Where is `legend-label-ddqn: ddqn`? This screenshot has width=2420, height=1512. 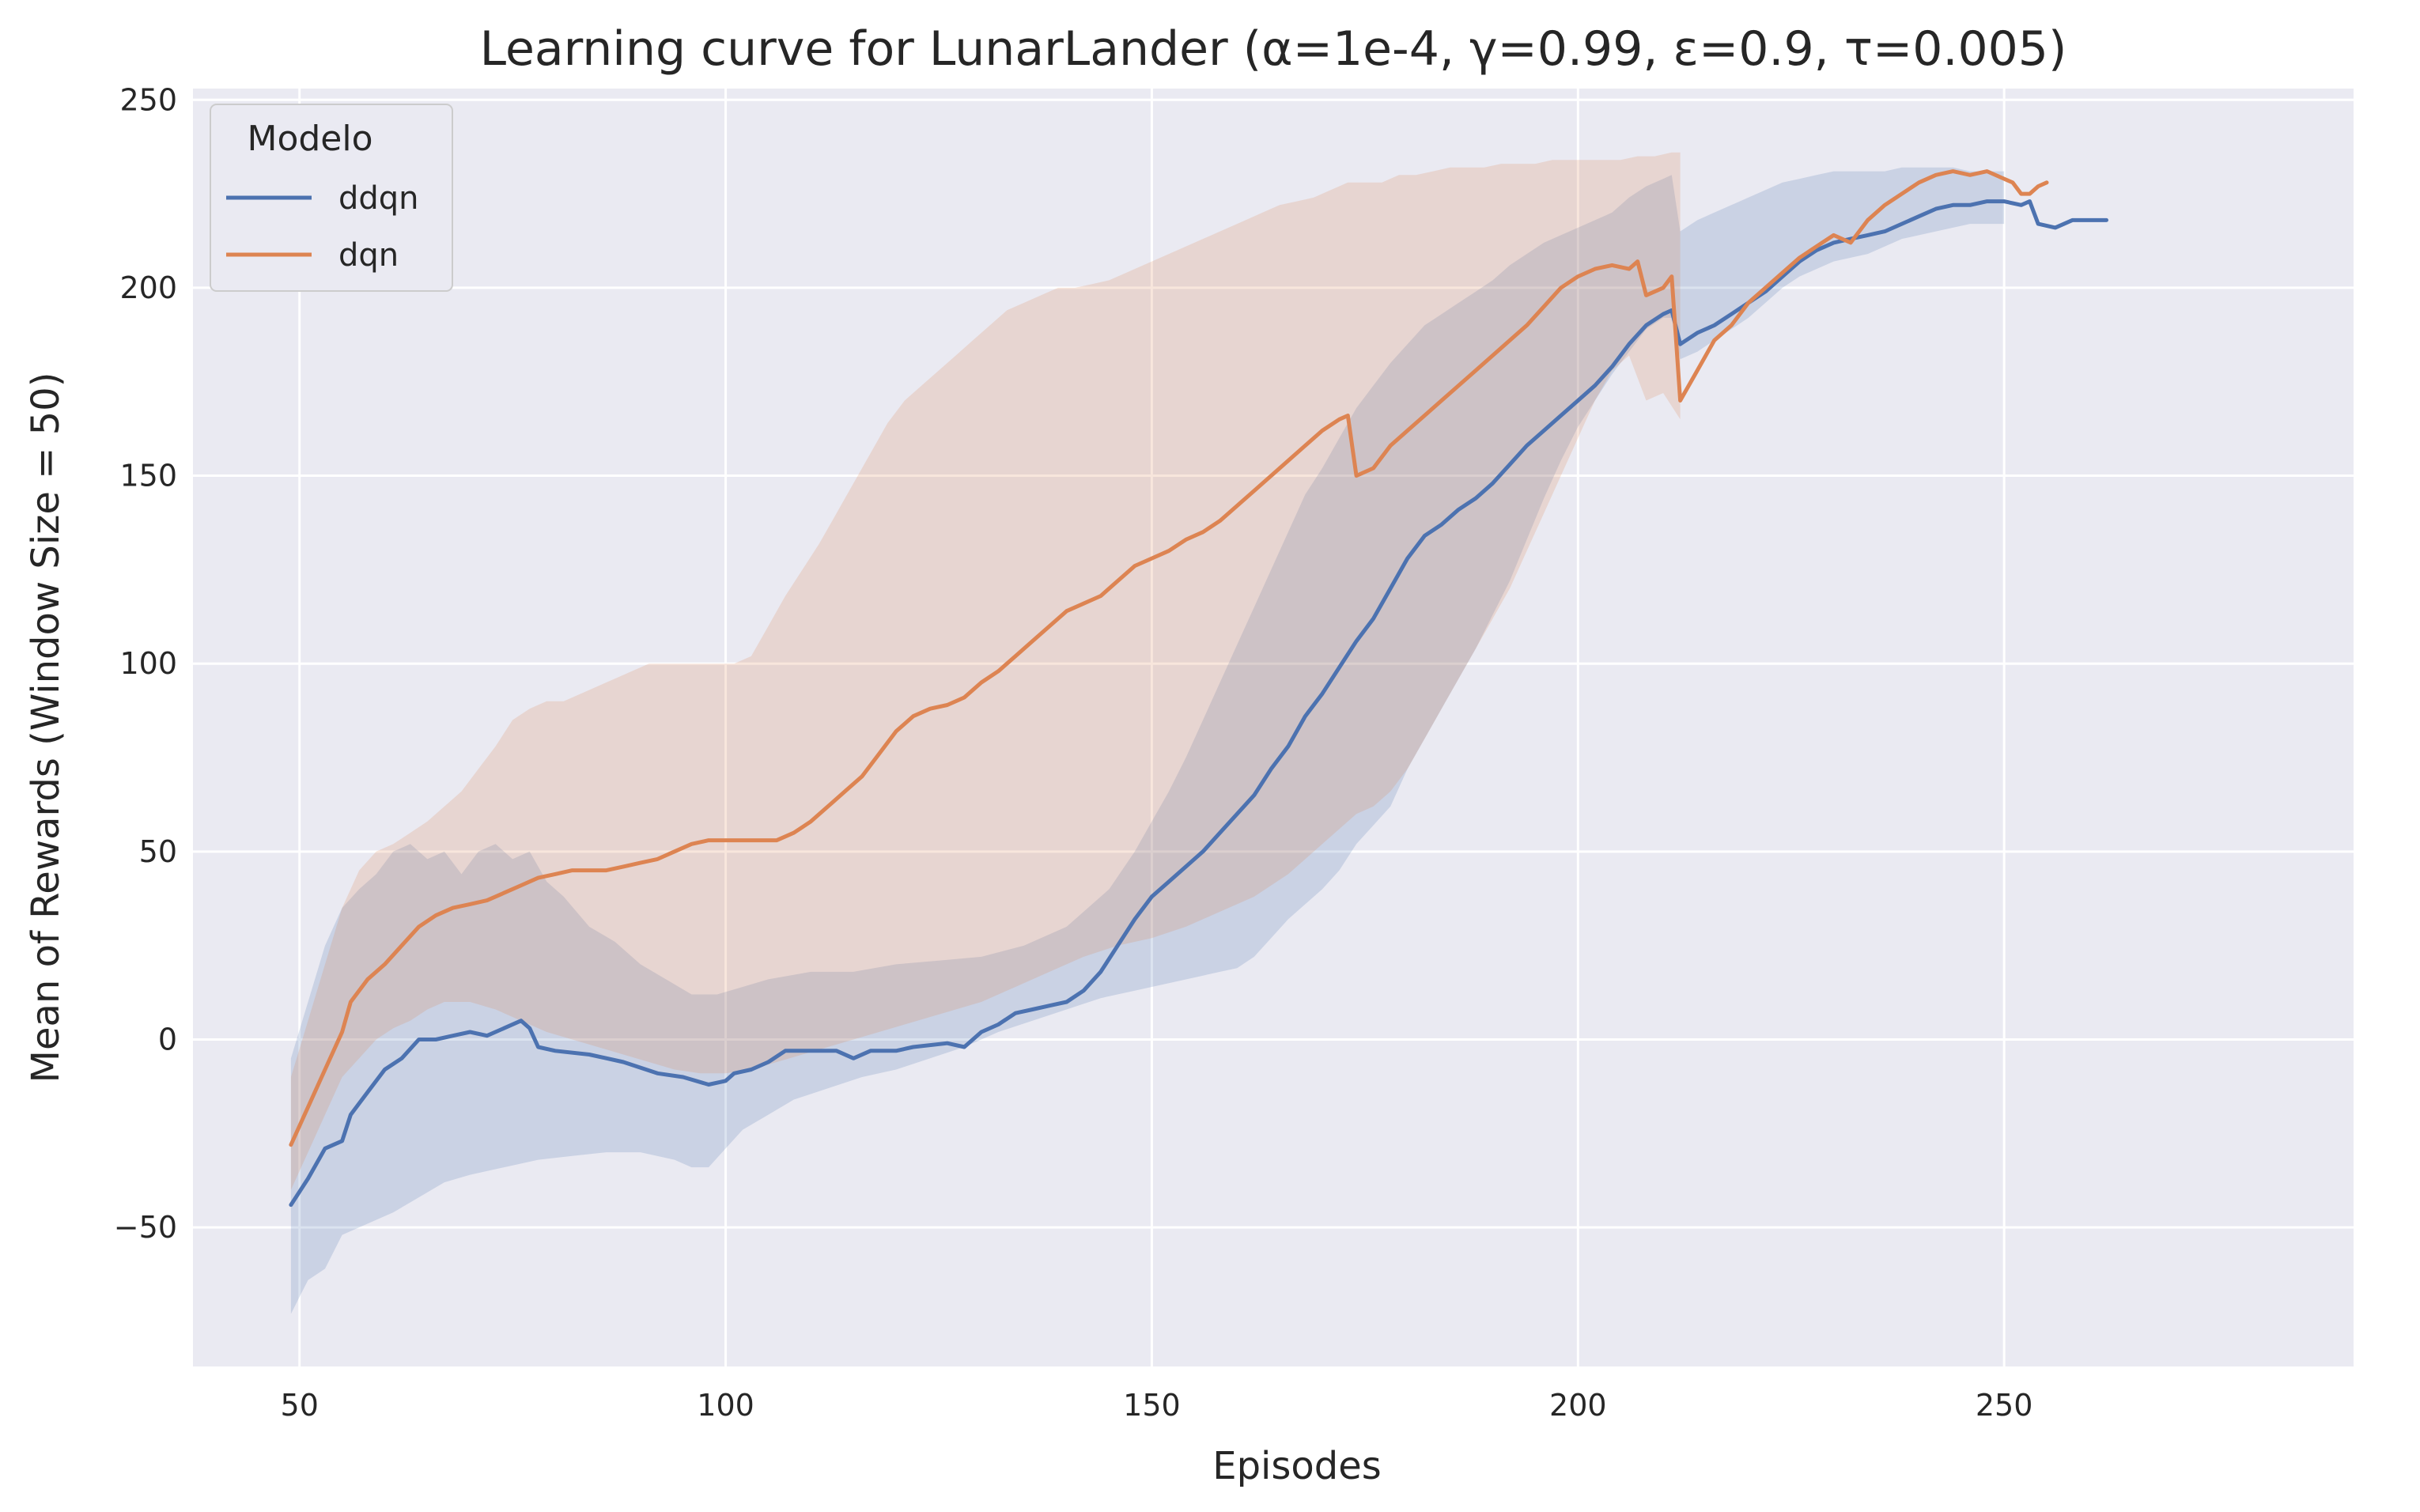 legend-label-ddqn: ddqn is located at coordinates (378, 198).